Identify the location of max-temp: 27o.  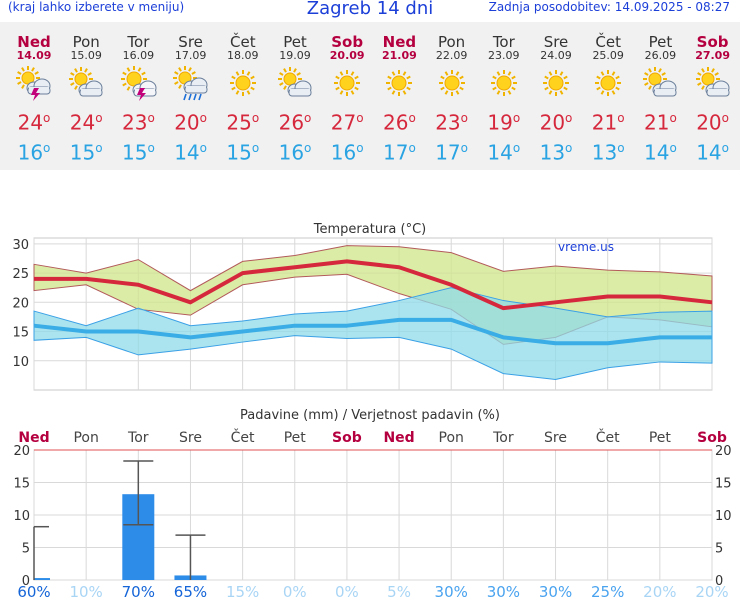
(347, 120).